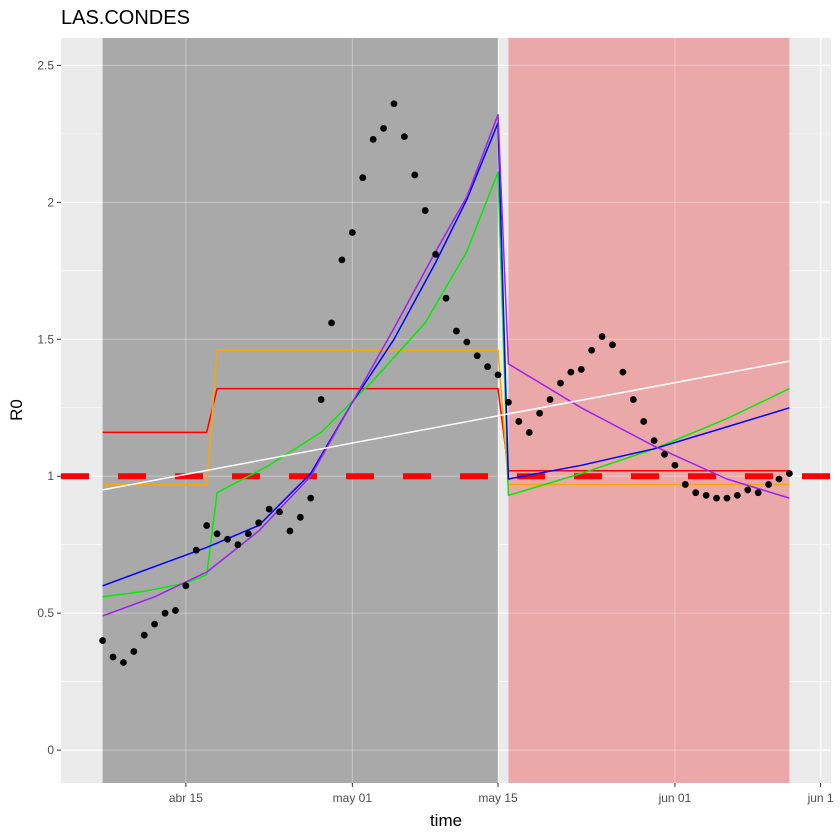 The height and width of the screenshot is (840, 840). I want to click on x-tick-label: jun 01, so click(675, 798).